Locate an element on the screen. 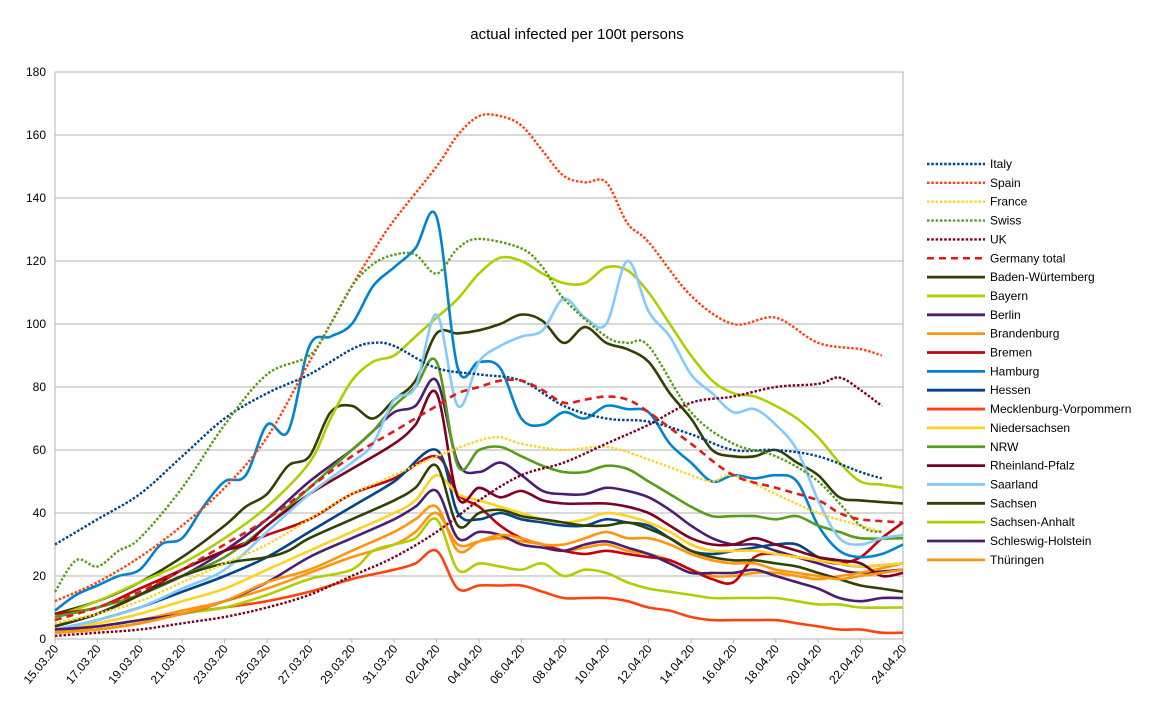 This screenshot has height=724, width=1155. x-tick-label: 21.03.20 is located at coordinates (168, 664).